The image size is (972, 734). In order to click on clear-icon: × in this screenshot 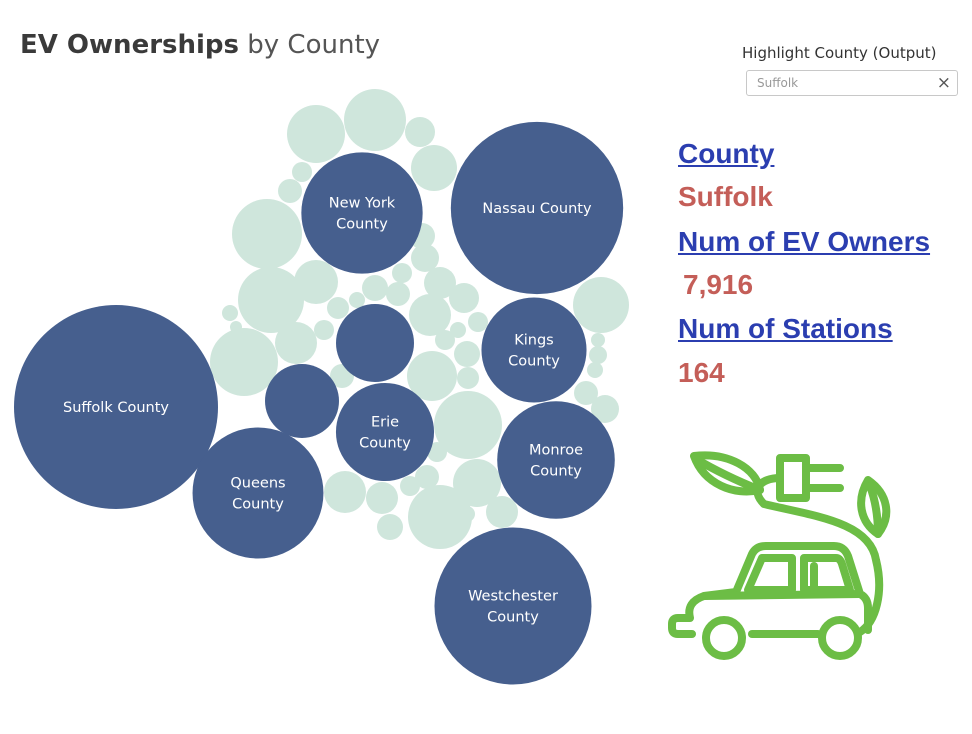, I will do `click(943, 83)`.